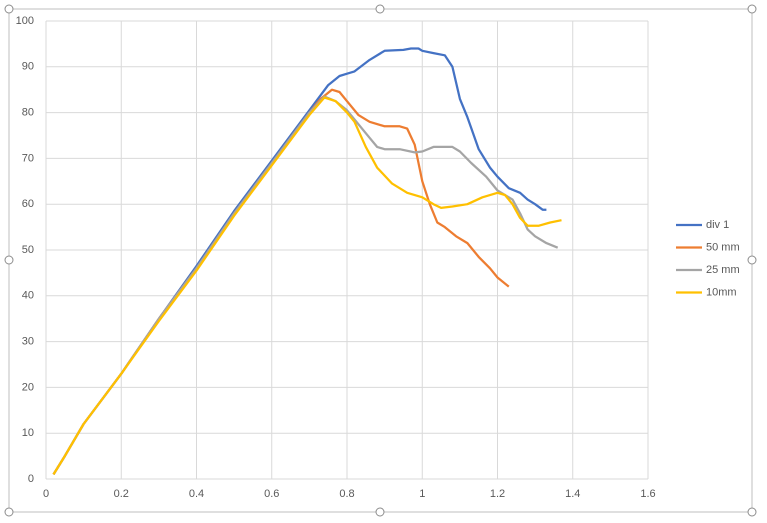  Describe the element at coordinates (497, 494) in the screenshot. I see `x-tick-label: 1.2` at that location.